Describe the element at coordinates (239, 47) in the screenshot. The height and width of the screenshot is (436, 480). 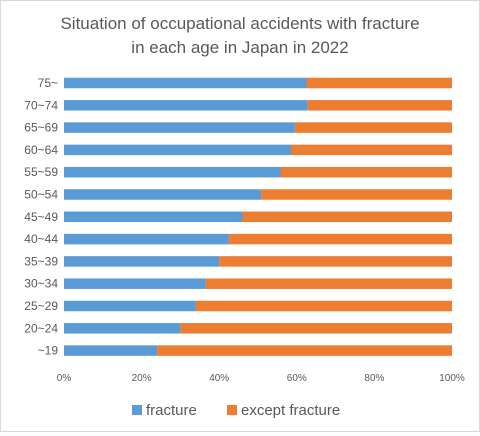
I see `chart-title-line-2: in each age in Japan in 2022` at that location.